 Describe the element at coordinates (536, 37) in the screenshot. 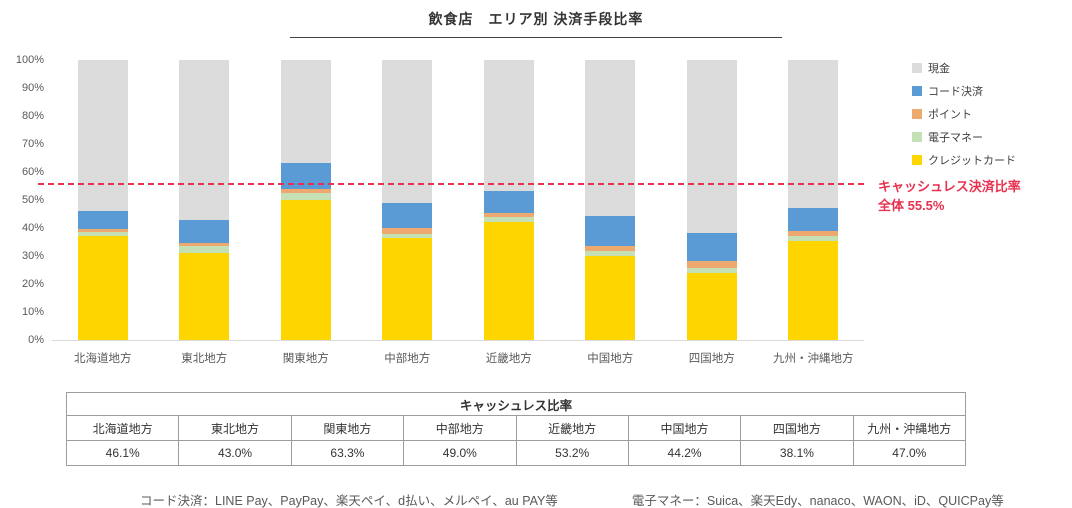

I see `title-underline` at that location.